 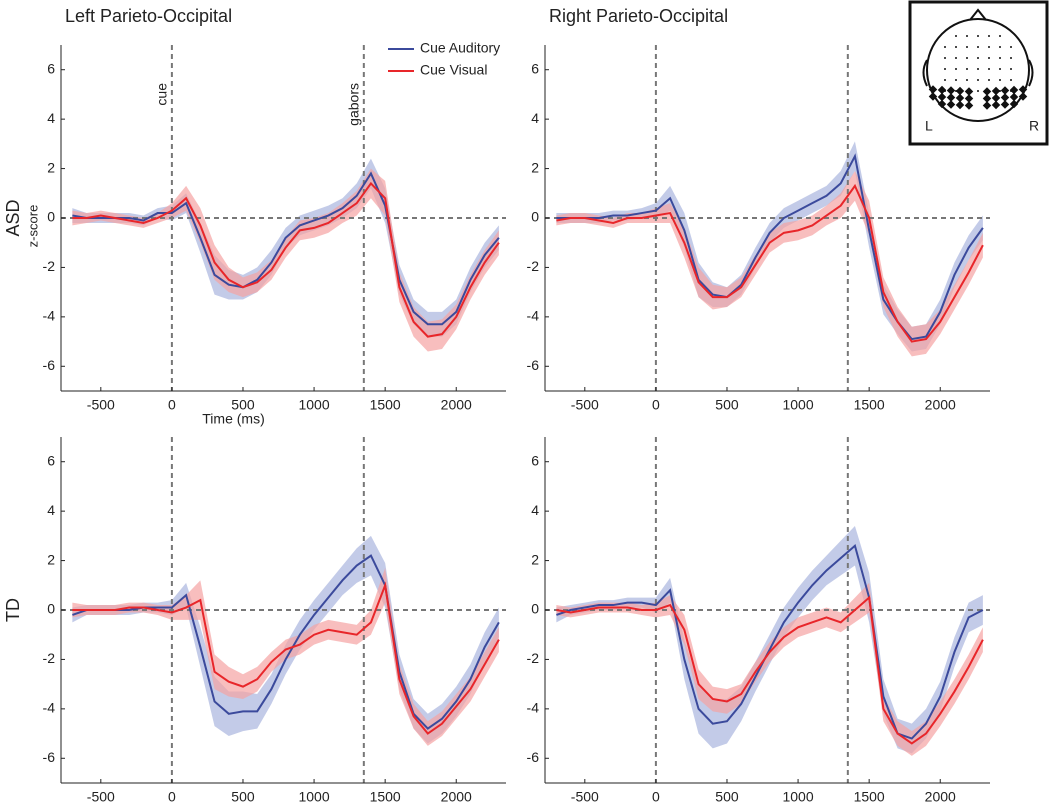 What do you see at coordinates (978, 14) in the screenshot?
I see `nose` at bounding box center [978, 14].